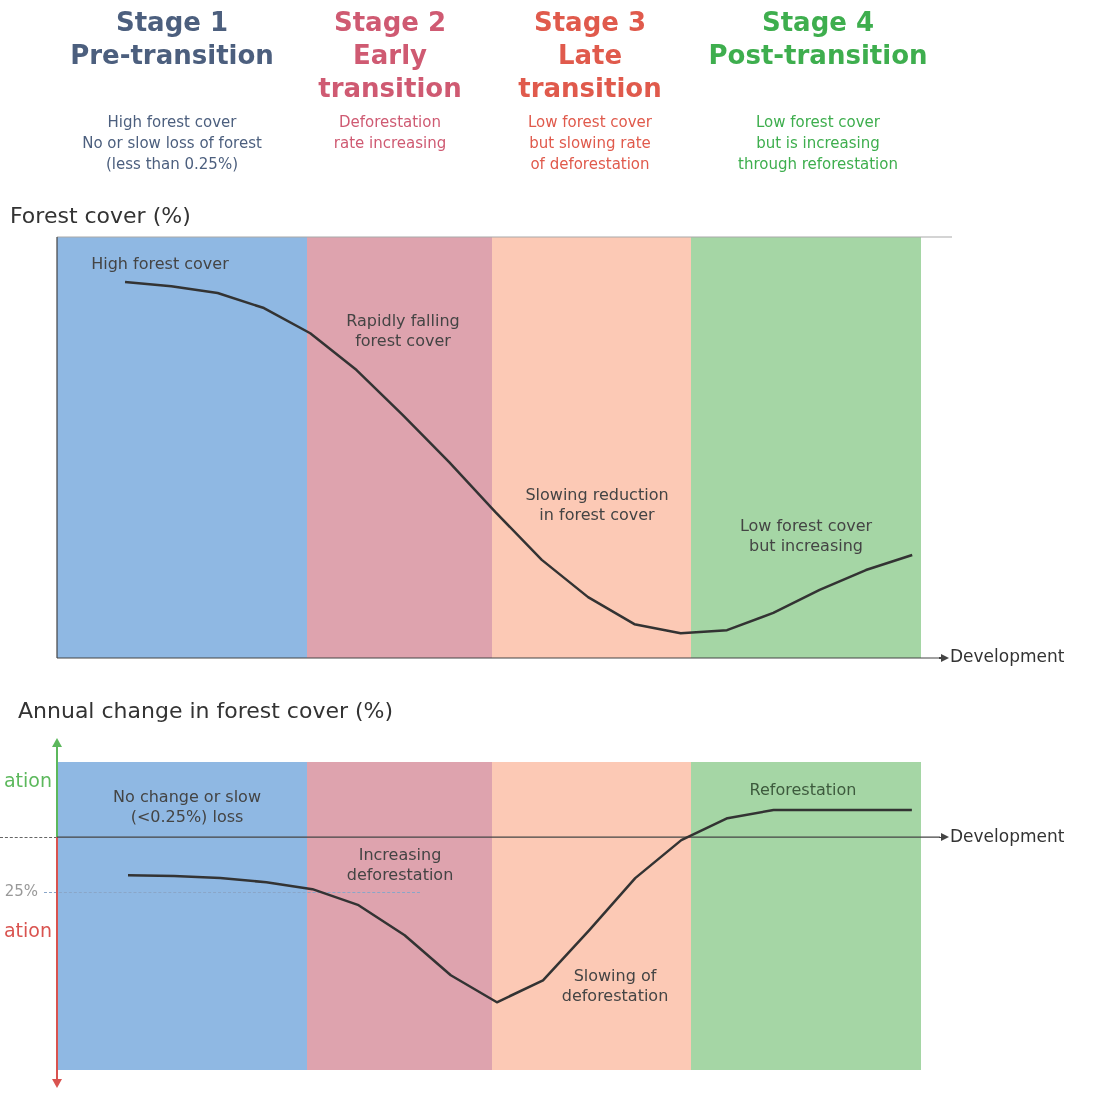  What do you see at coordinates (818, 142) in the screenshot?
I see `text: Low forest cover but is increasing through reforestation` at bounding box center [818, 142].